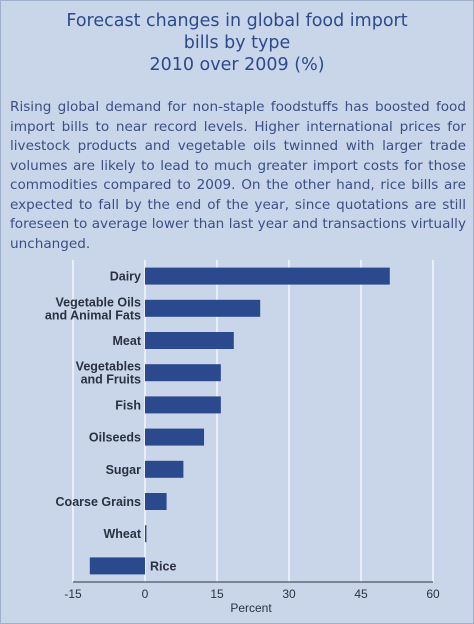 This screenshot has width=474, height=624. I want to click on category-label: Oilseeds, so click(115, 438).